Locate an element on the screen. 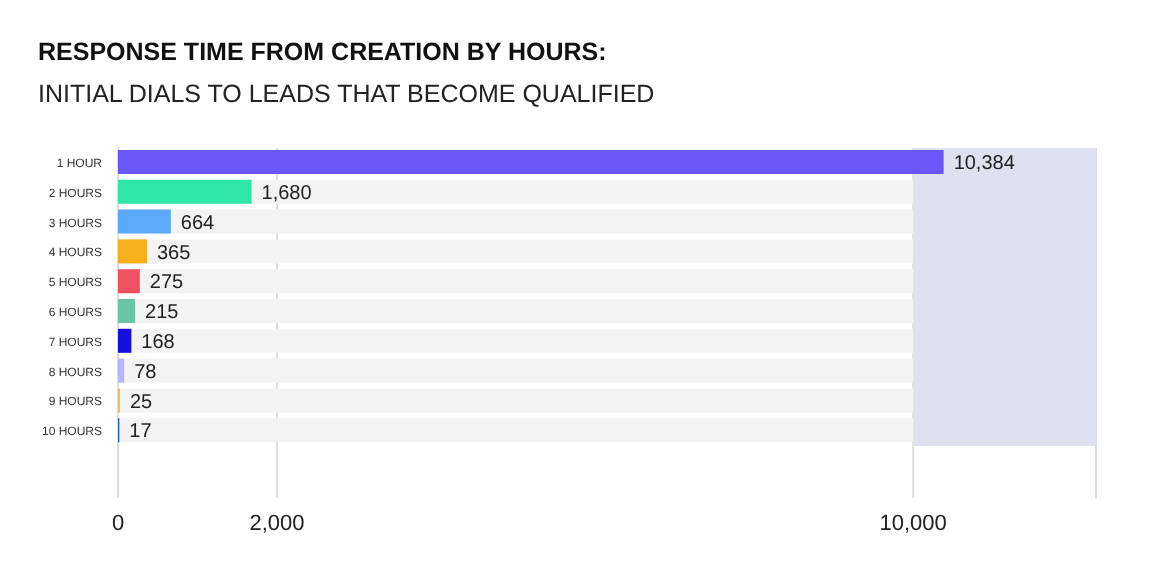 The image size is (1168, 586). data-label: 275 is located at coordinates (167, 283).